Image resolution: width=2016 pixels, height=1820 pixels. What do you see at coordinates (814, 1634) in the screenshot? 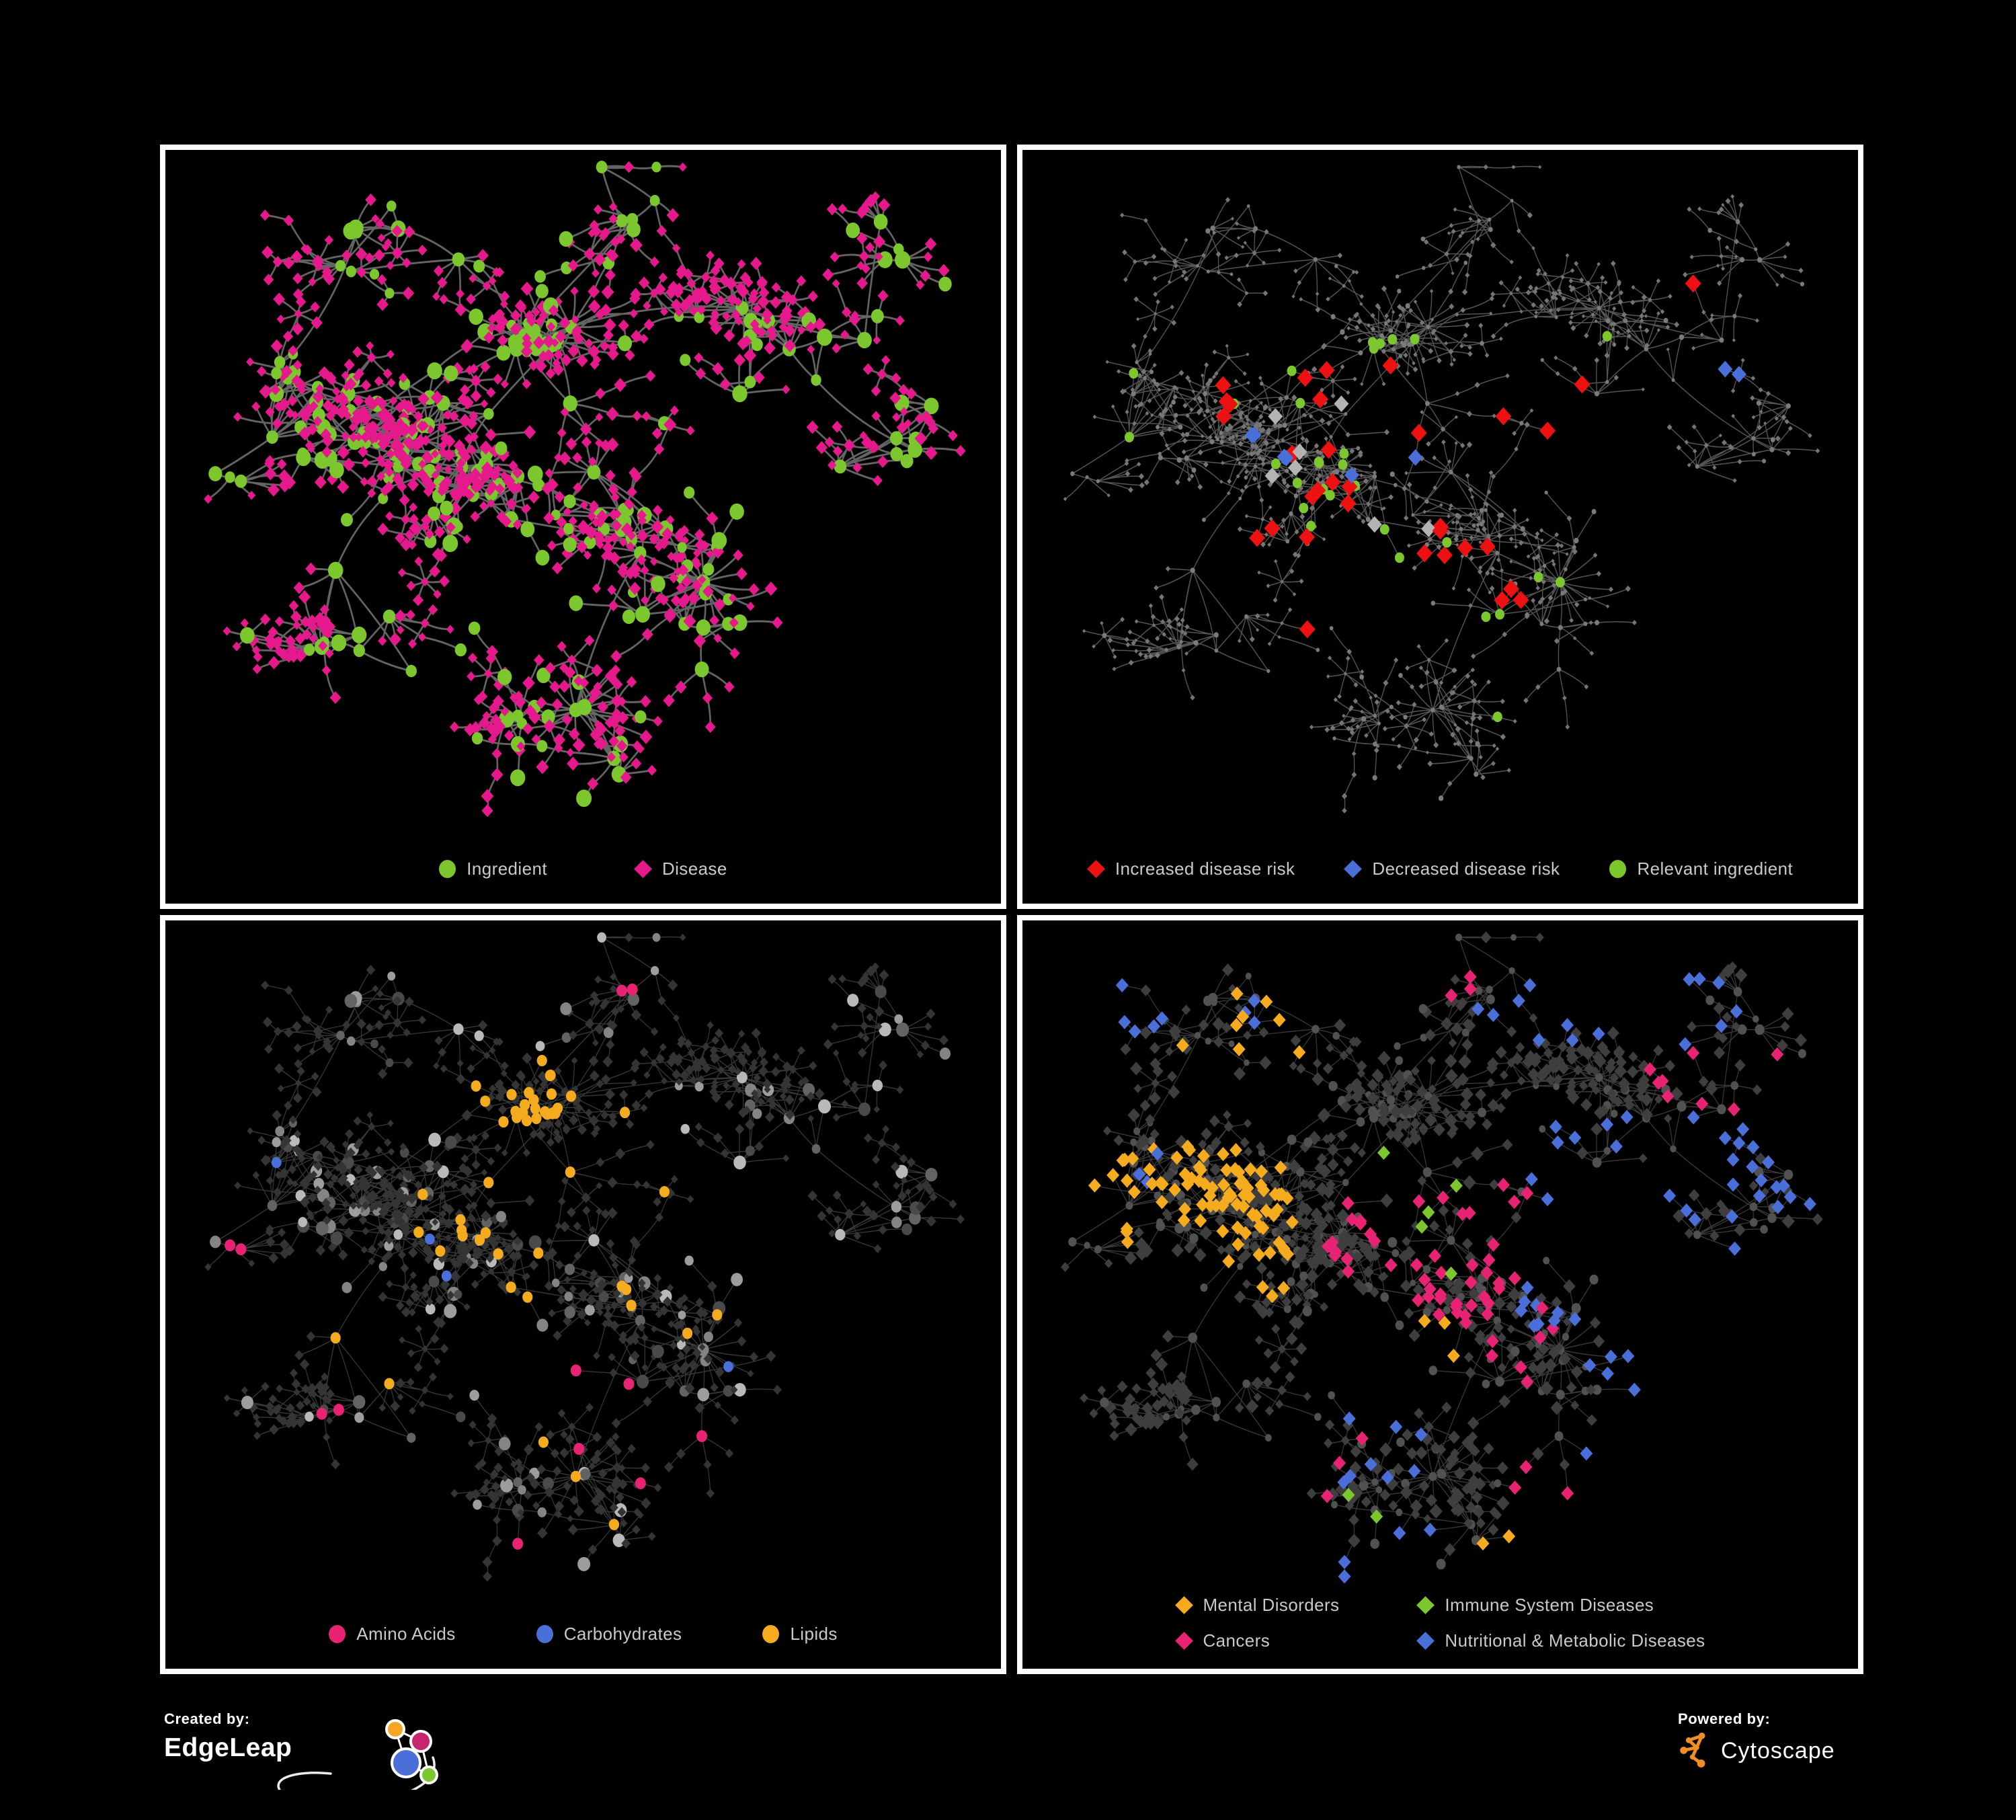
I see `legend-label: Lipids` at bounding box center [814, 1634].